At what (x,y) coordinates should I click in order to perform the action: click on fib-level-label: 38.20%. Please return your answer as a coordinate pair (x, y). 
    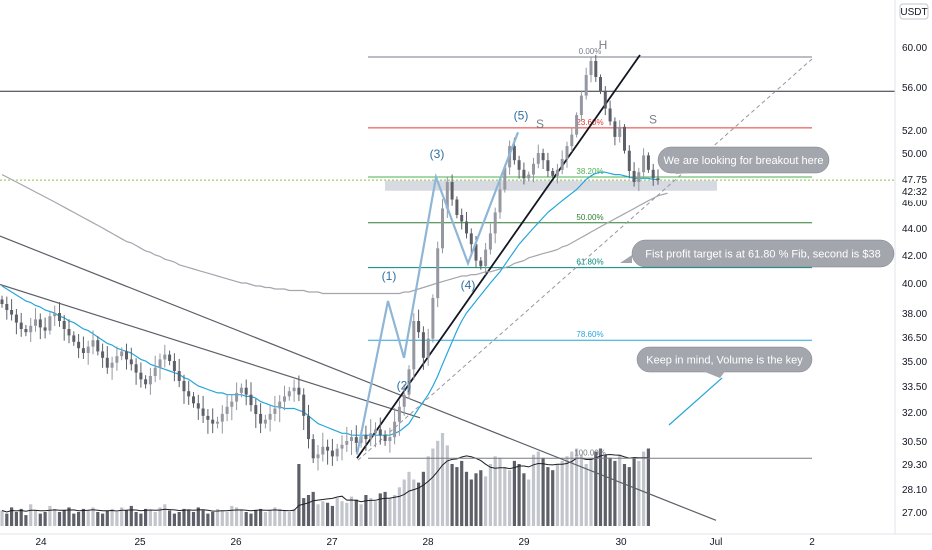
    Looking at the image, I should click on (589, 171).